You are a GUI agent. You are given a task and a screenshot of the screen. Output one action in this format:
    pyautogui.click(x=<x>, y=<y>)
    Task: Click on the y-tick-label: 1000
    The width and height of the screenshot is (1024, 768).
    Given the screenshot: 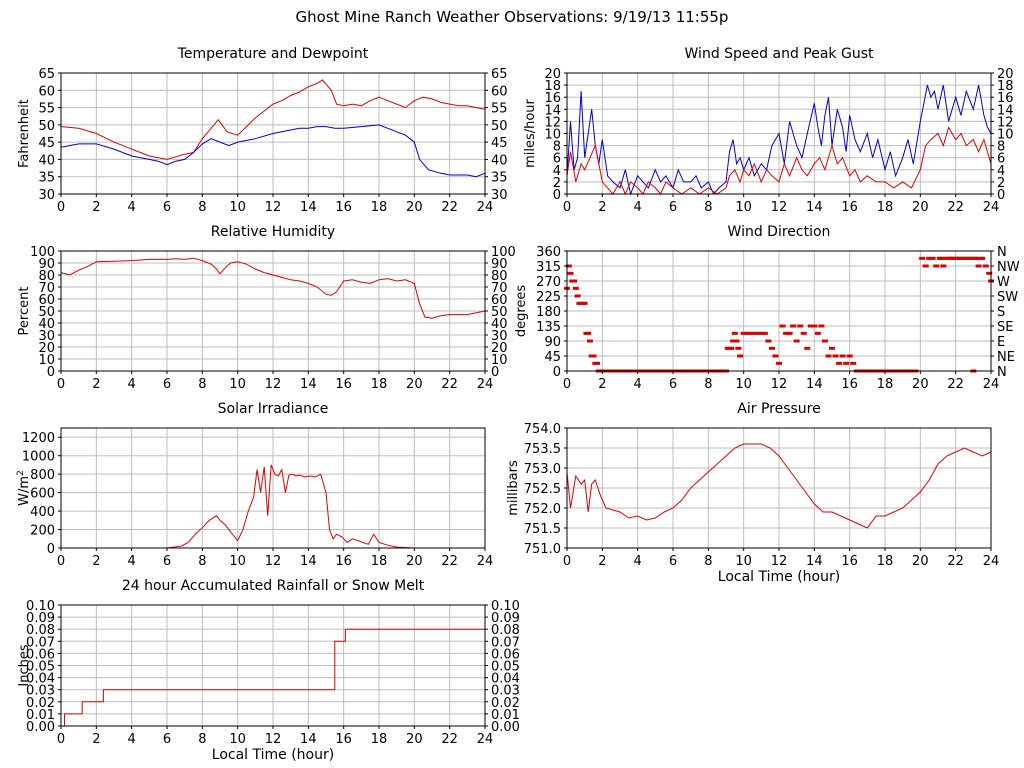 What is the action you would take?
    pyautogui.click(x=38, y=457)
    